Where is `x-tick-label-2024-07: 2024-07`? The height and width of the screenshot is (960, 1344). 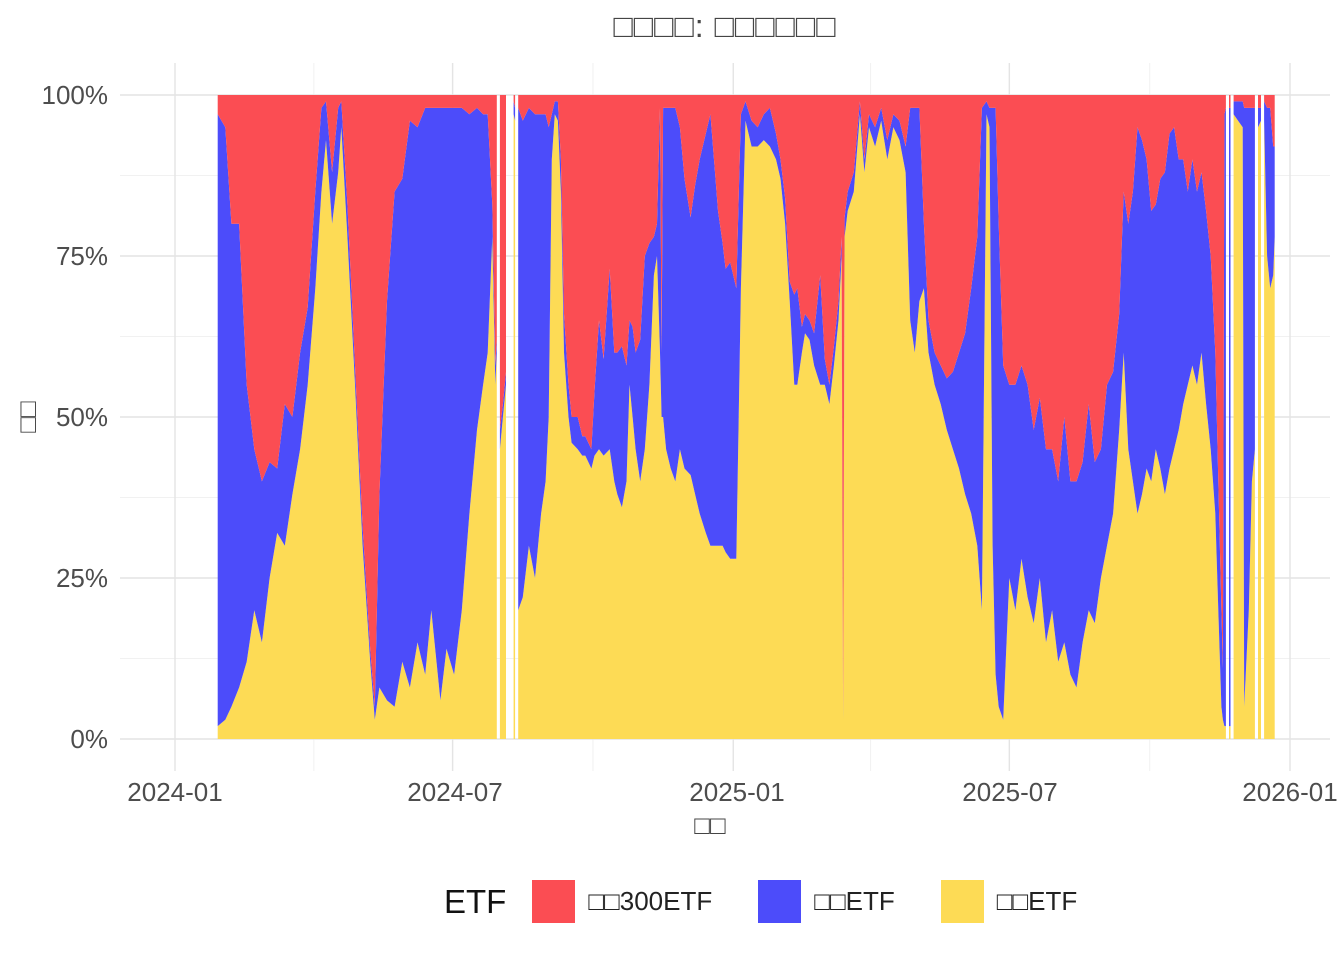 x-tick-label-2024-07: 2024-07 is located at coordinates (455, 792).